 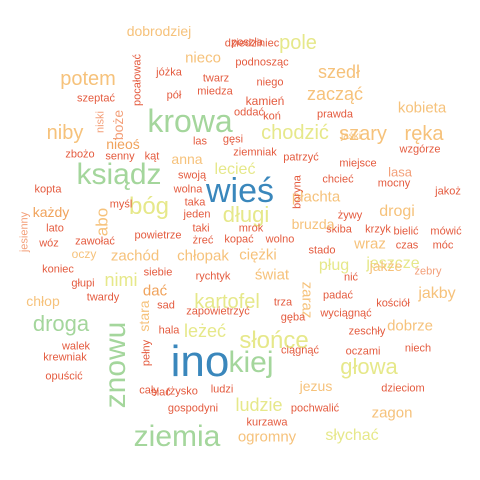 I want to click on word: abo, so click(x=102, y=222).